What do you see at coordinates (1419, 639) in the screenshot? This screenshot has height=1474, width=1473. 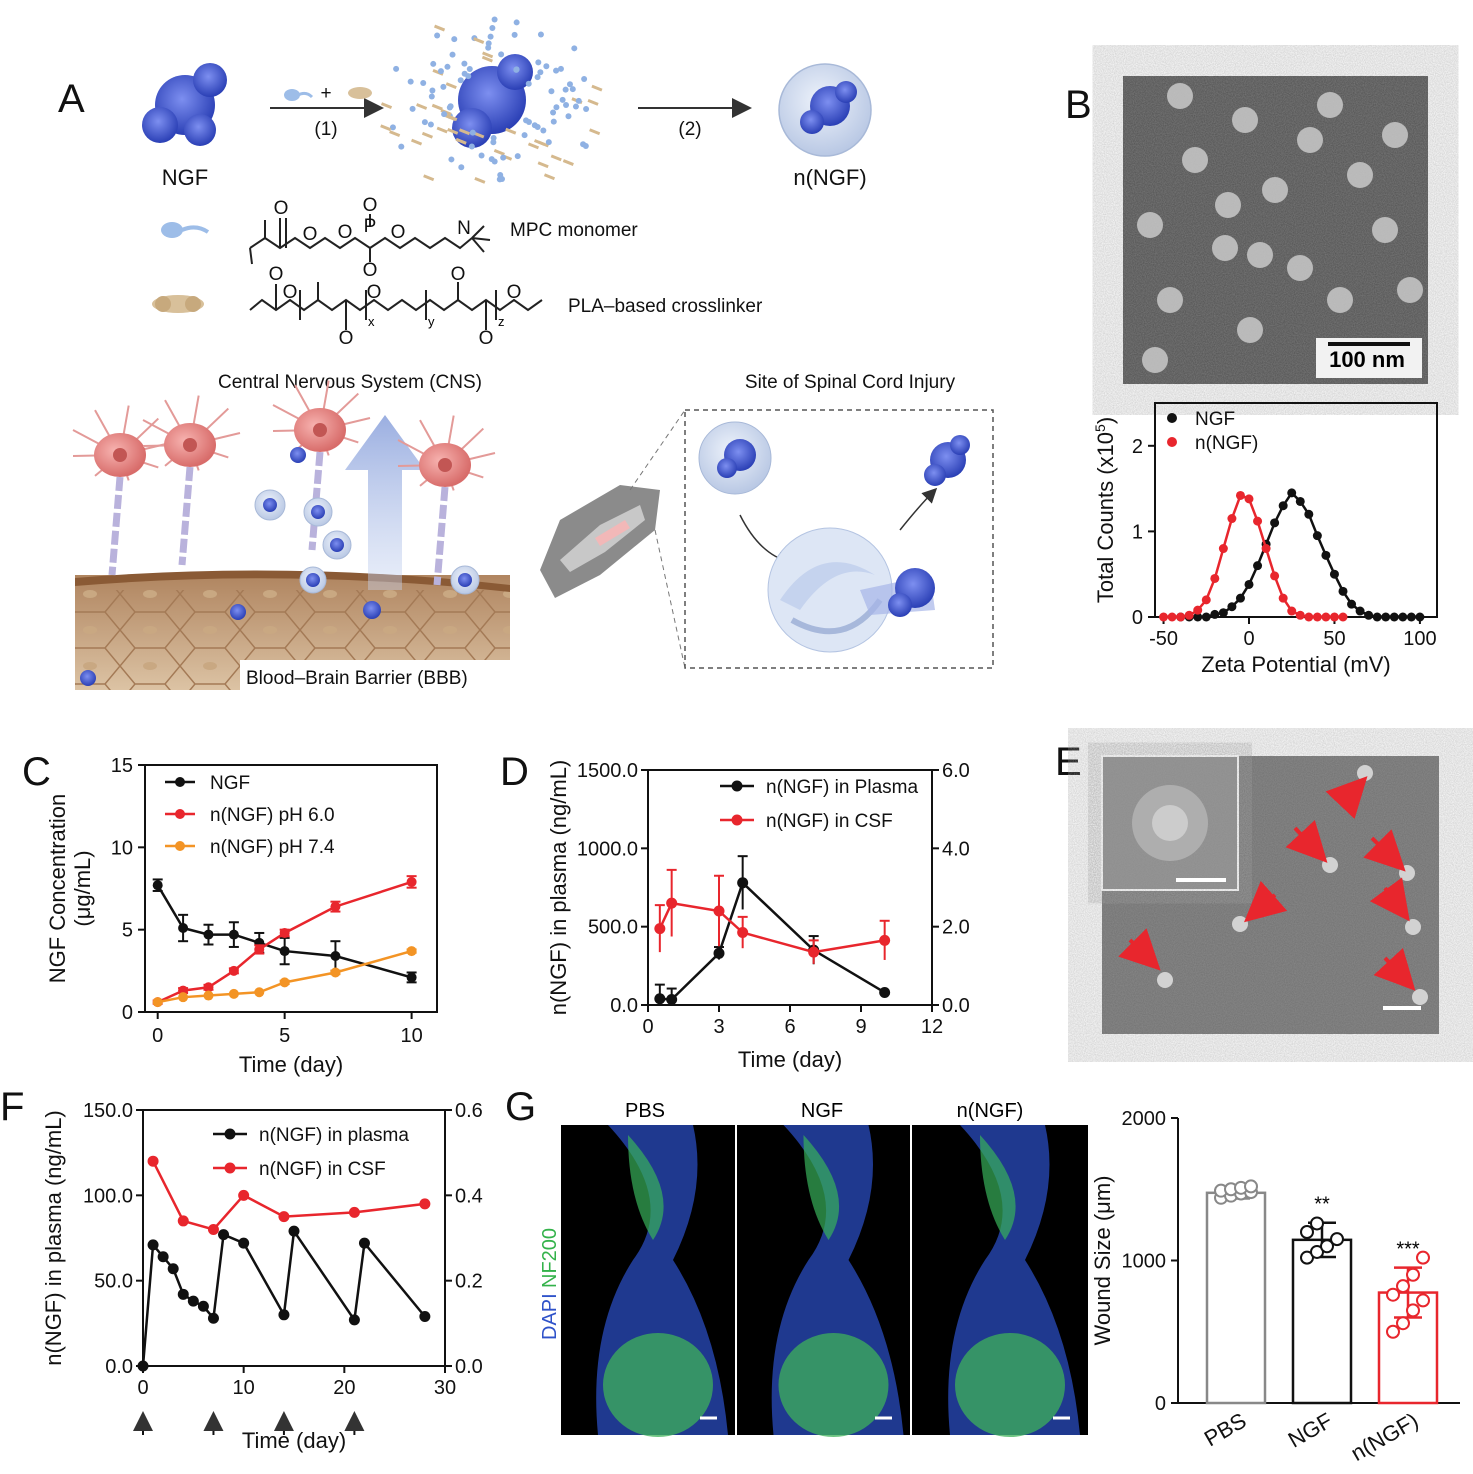 I see `x-tick-label: 100` at bounding box center [1419, 639].